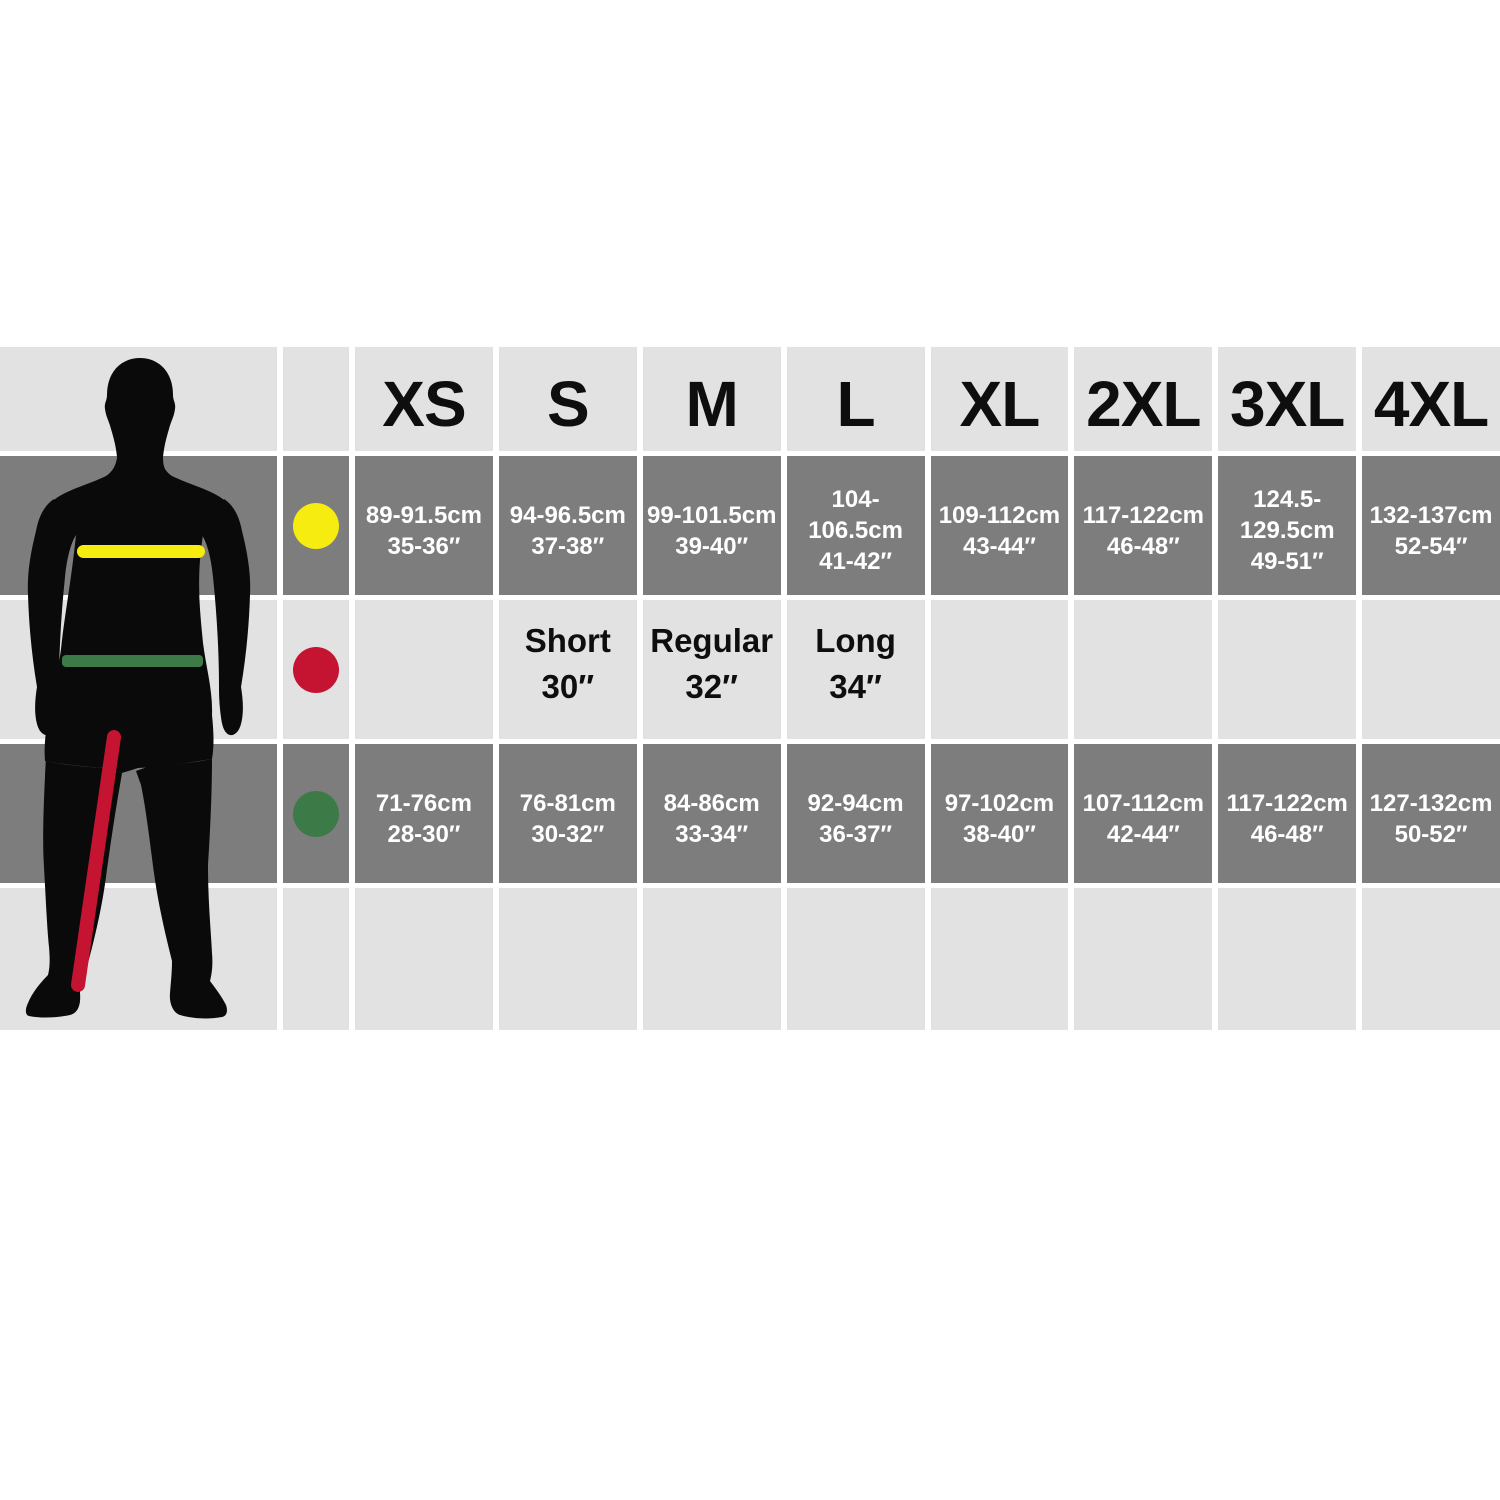 This screenshot has height=1500, width=1500. I want to click on cell-text-line: 36-37″, so click(855, 834).